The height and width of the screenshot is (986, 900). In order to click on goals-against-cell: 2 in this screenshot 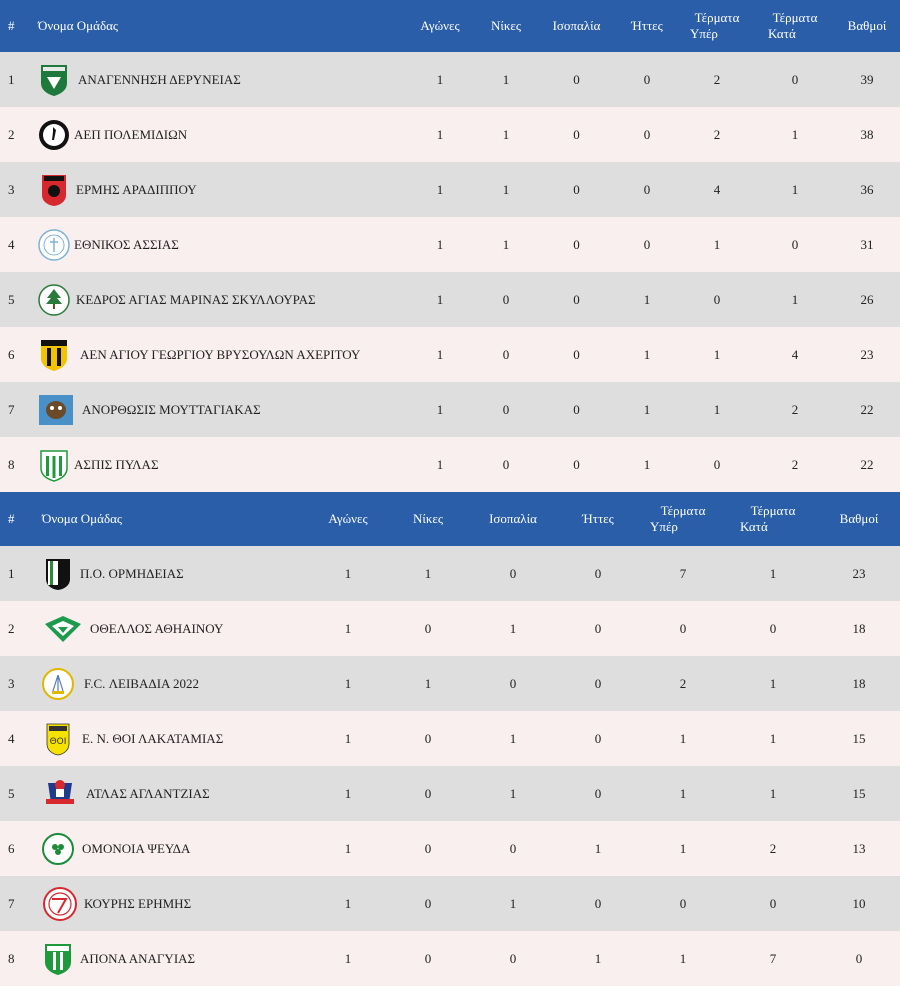, I will do `click(795, 464)`.